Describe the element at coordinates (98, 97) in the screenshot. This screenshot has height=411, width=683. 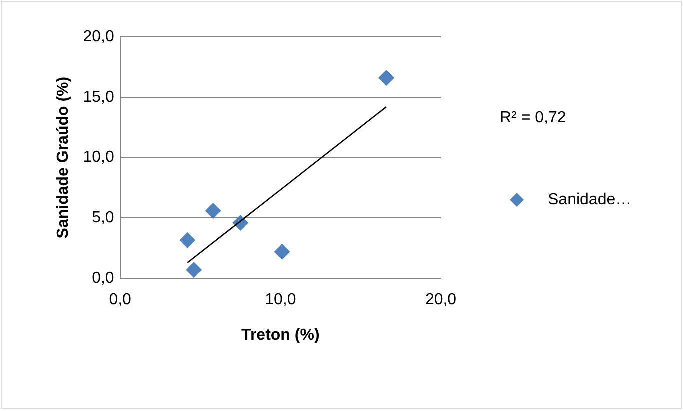
I see `y-tick-label: 15,0` at that location.